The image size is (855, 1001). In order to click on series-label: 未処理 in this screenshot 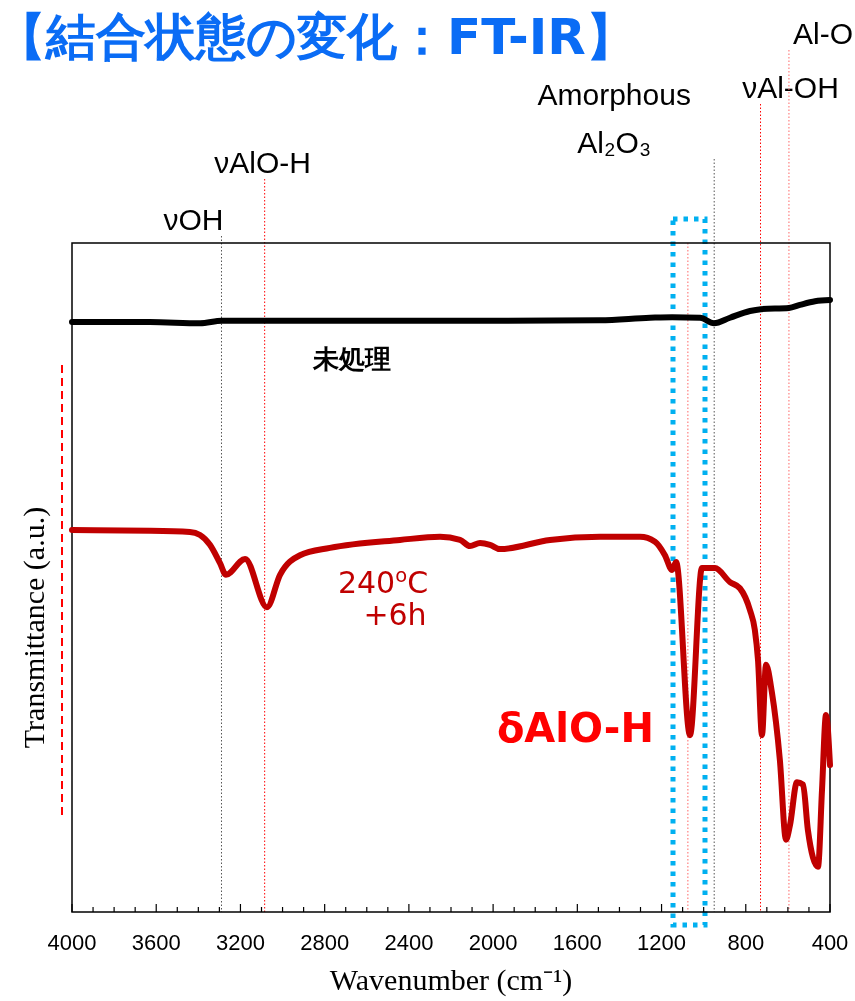, I will do `click(351, 359)`.